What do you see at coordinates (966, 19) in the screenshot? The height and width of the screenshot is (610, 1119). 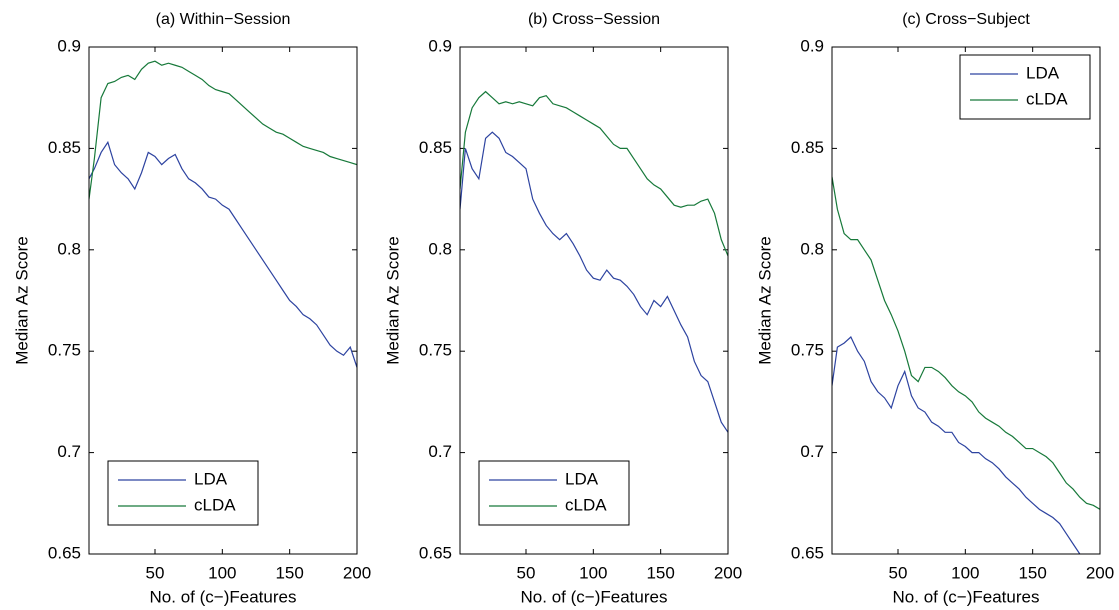 I see `chart-title: (c) Cross−Subject` at bounding box center [966, 19].